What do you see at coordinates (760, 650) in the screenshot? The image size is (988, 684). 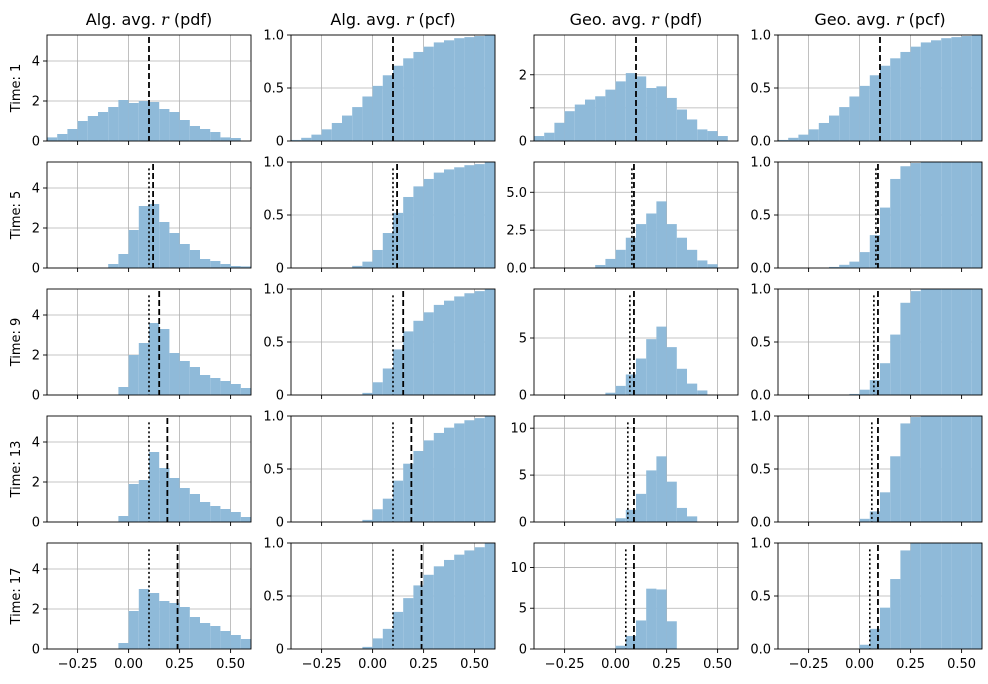 I see `y-tick-label: 0.0` at bounding box center [760, 650].